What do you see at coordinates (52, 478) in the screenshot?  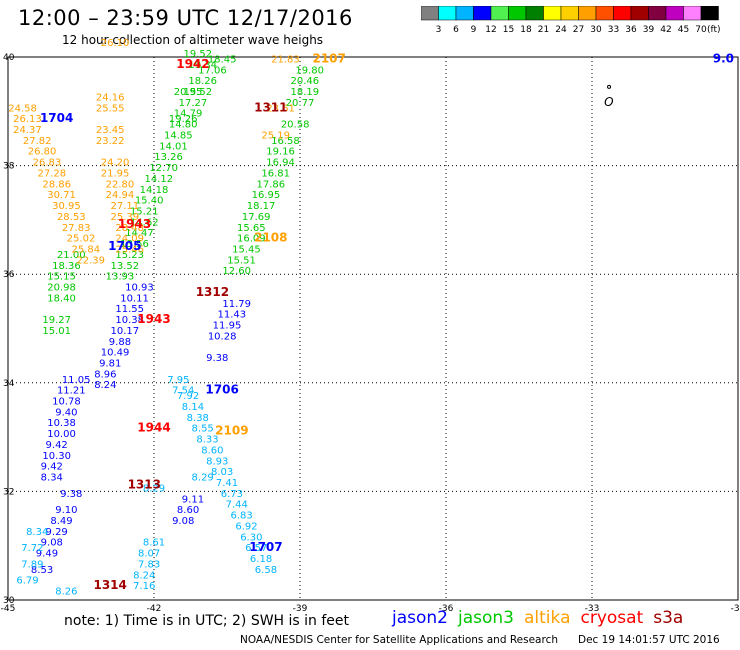 I see `swh-value-jason2: 8.34` at bounding box center [52, 478].